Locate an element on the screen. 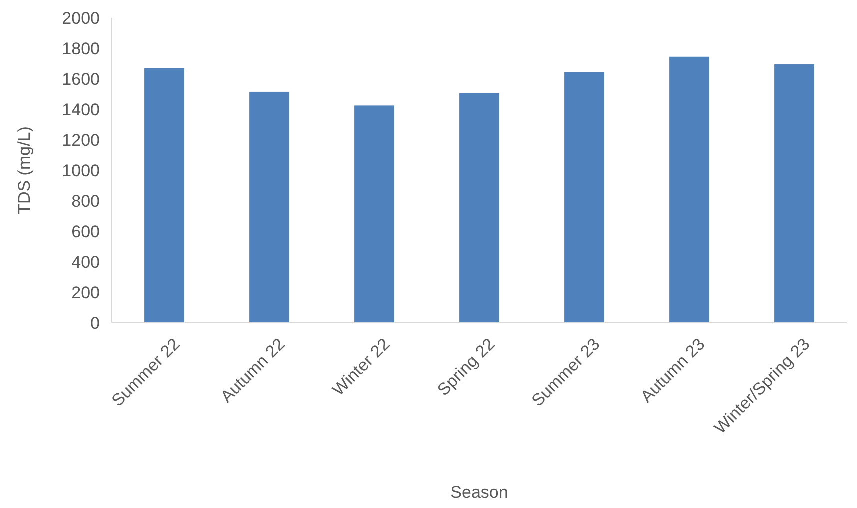  y-tick-label: 1200 is located at coordinates (81, 140).